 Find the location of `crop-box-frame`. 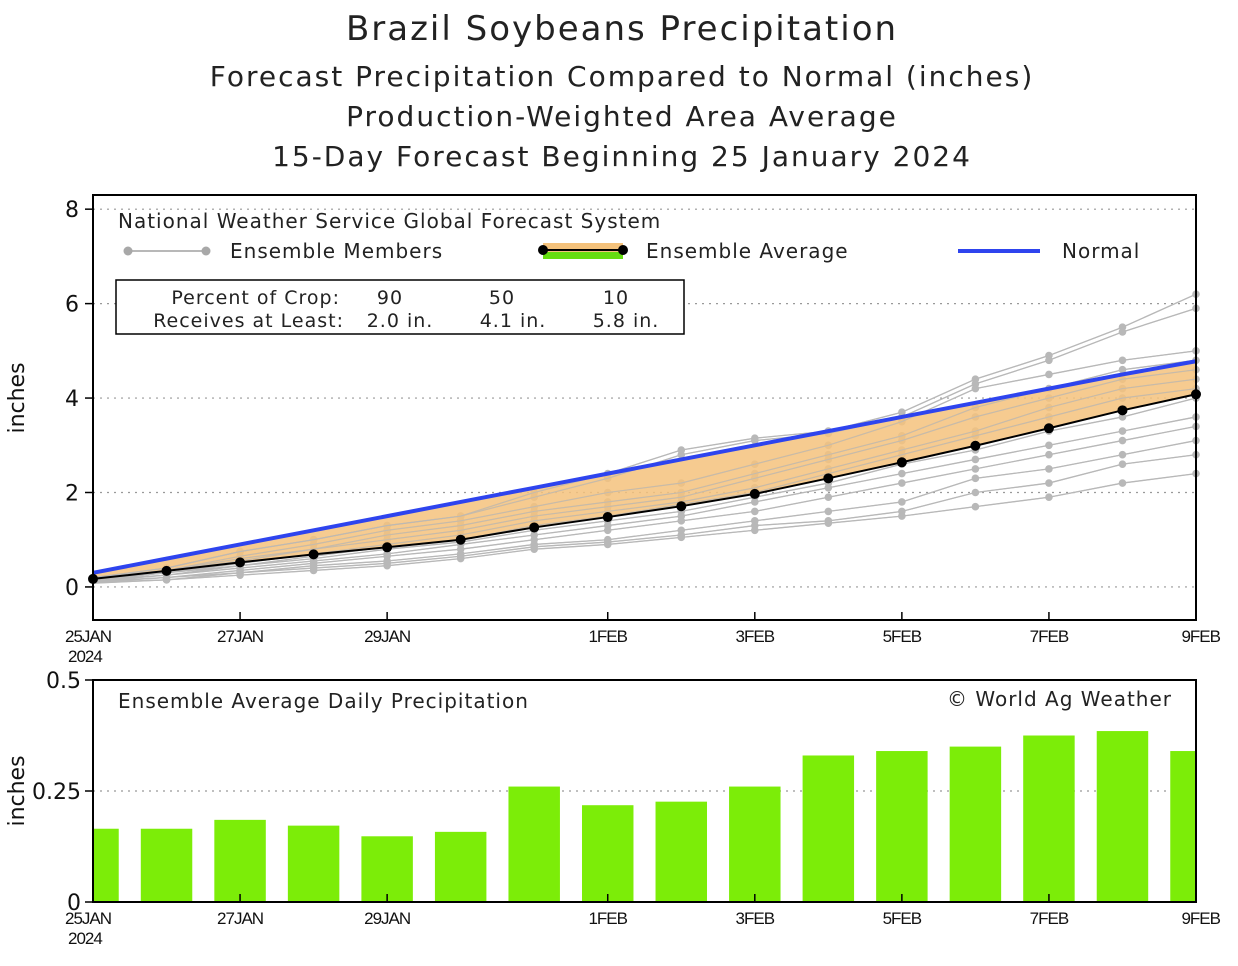

crop-box-frame is located at coordinates (400, 307).